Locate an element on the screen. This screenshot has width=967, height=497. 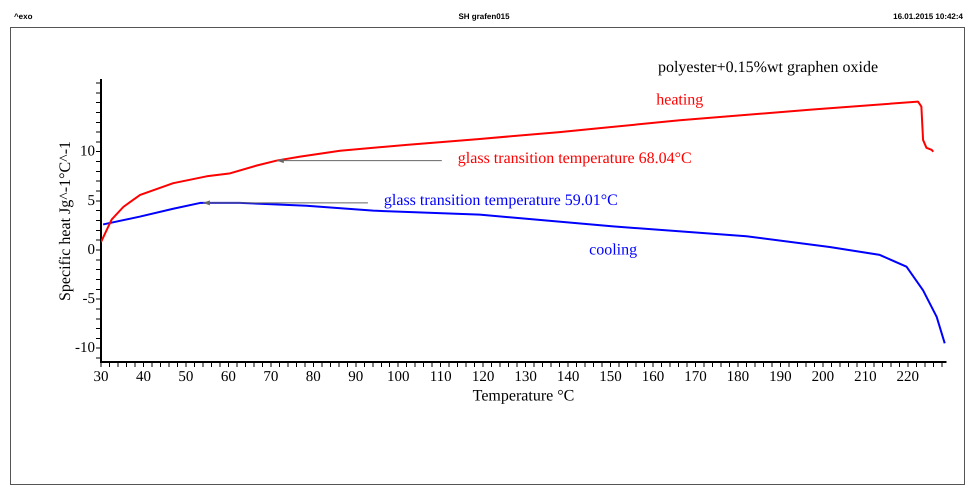
x-tick-label: 170 is located at coordinates (695, 376).